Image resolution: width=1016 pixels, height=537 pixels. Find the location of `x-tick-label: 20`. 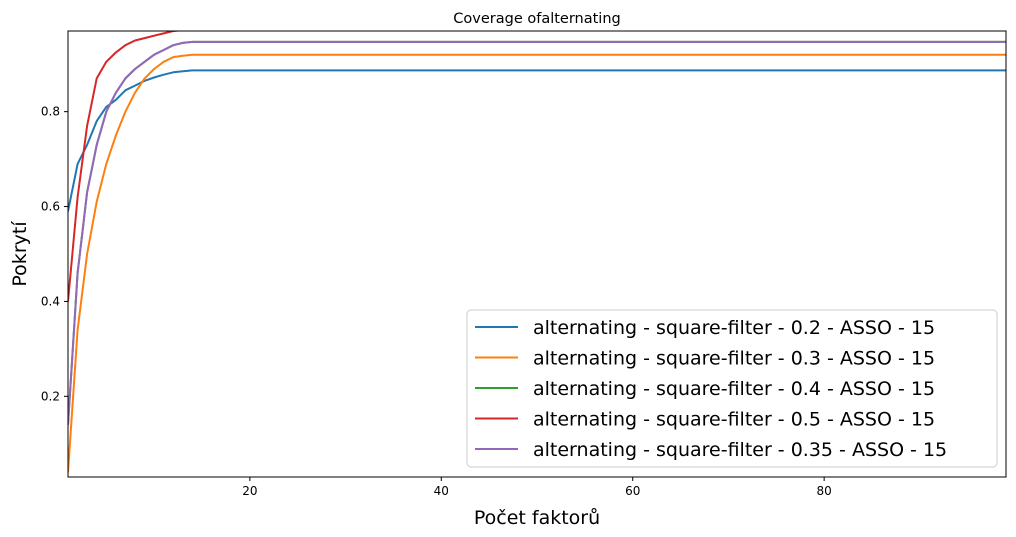

x-tick-label: 20 is located at coordinates (249, 491).